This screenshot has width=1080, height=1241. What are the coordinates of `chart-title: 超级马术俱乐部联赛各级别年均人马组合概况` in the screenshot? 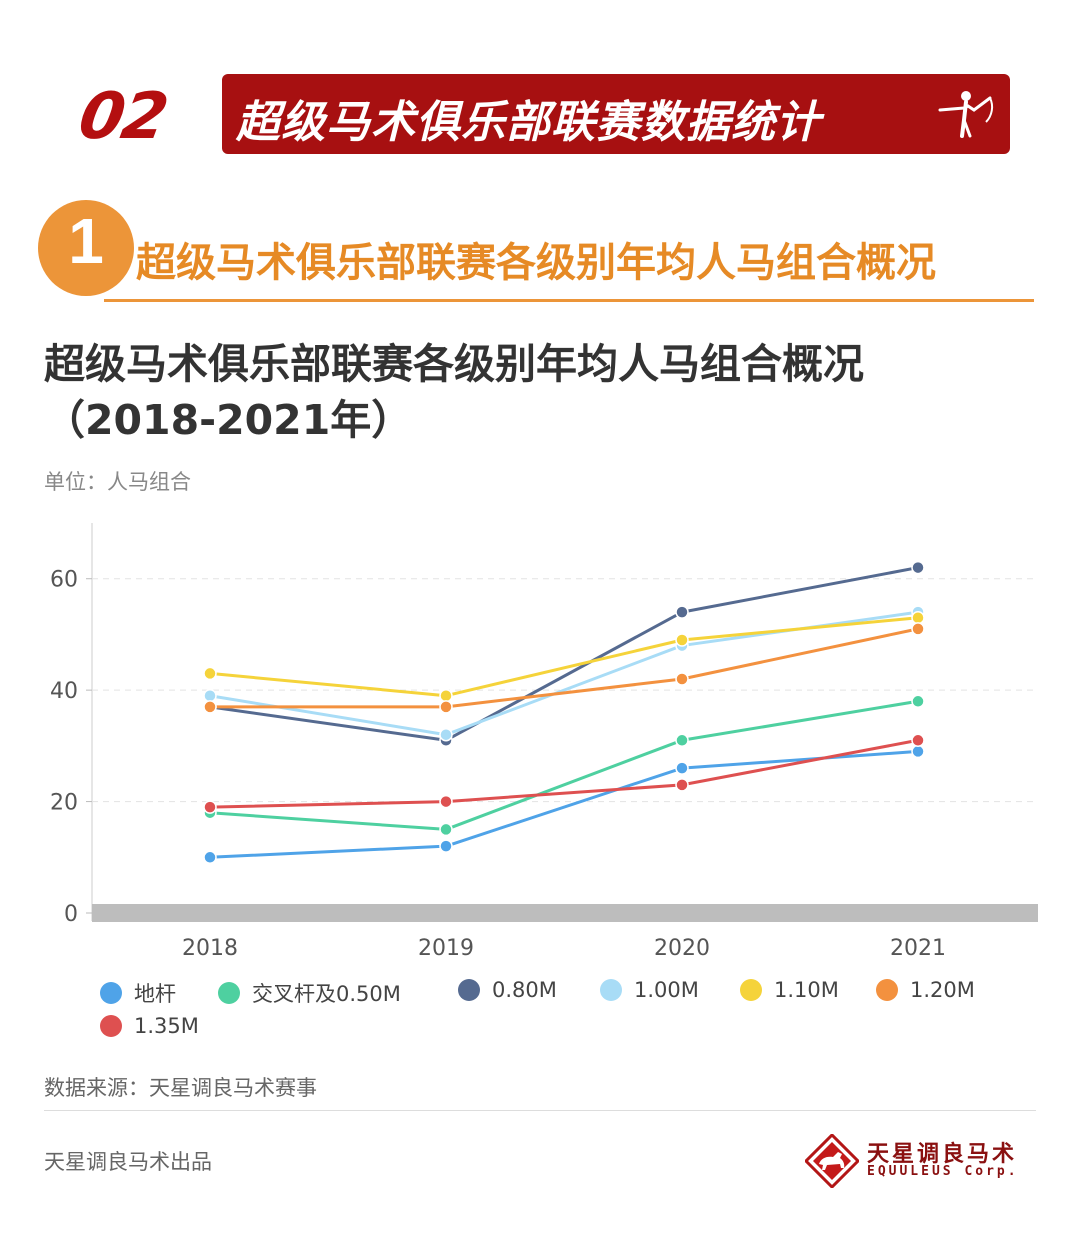 It's located at (454, 364).